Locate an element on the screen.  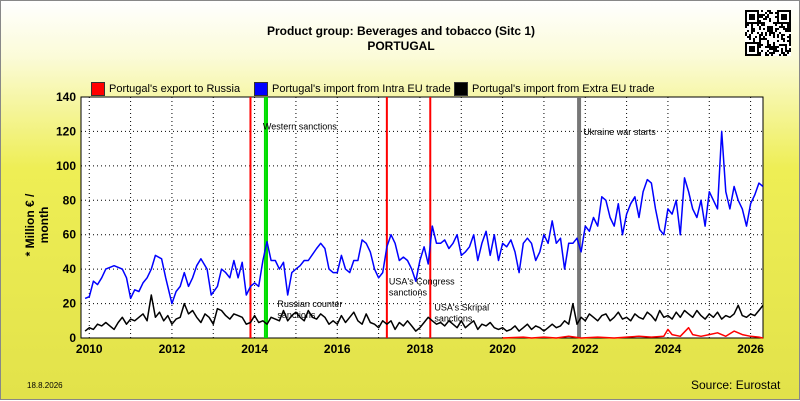
event-label: Russian counter sanctions is located at coordinates (309, 309).